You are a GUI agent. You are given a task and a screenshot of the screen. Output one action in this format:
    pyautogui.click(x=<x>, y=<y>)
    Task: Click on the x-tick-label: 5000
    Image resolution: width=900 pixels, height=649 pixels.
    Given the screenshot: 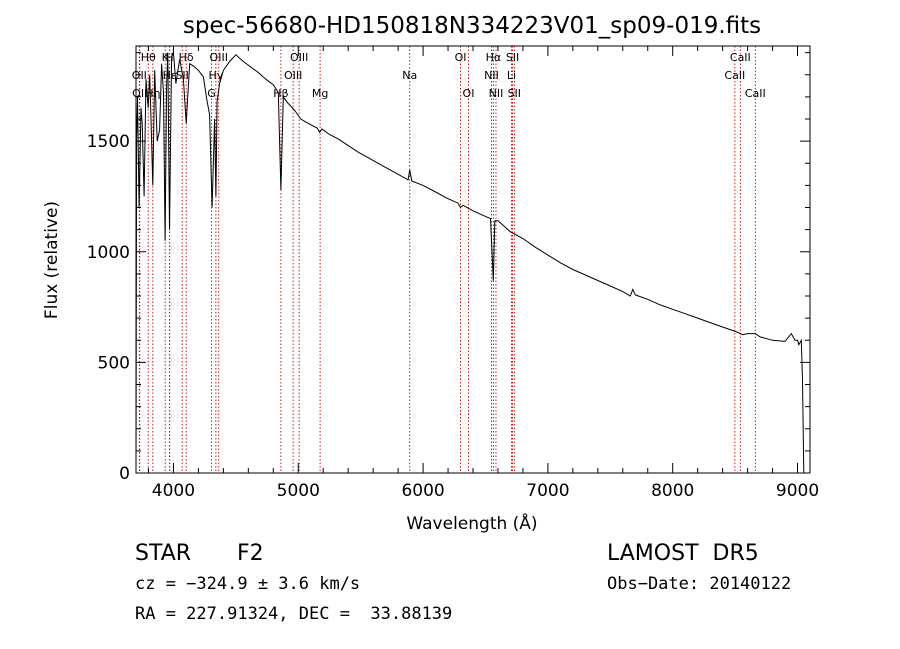 What is the action you would take?
    pyautogui.click(x=298, y=491)
    